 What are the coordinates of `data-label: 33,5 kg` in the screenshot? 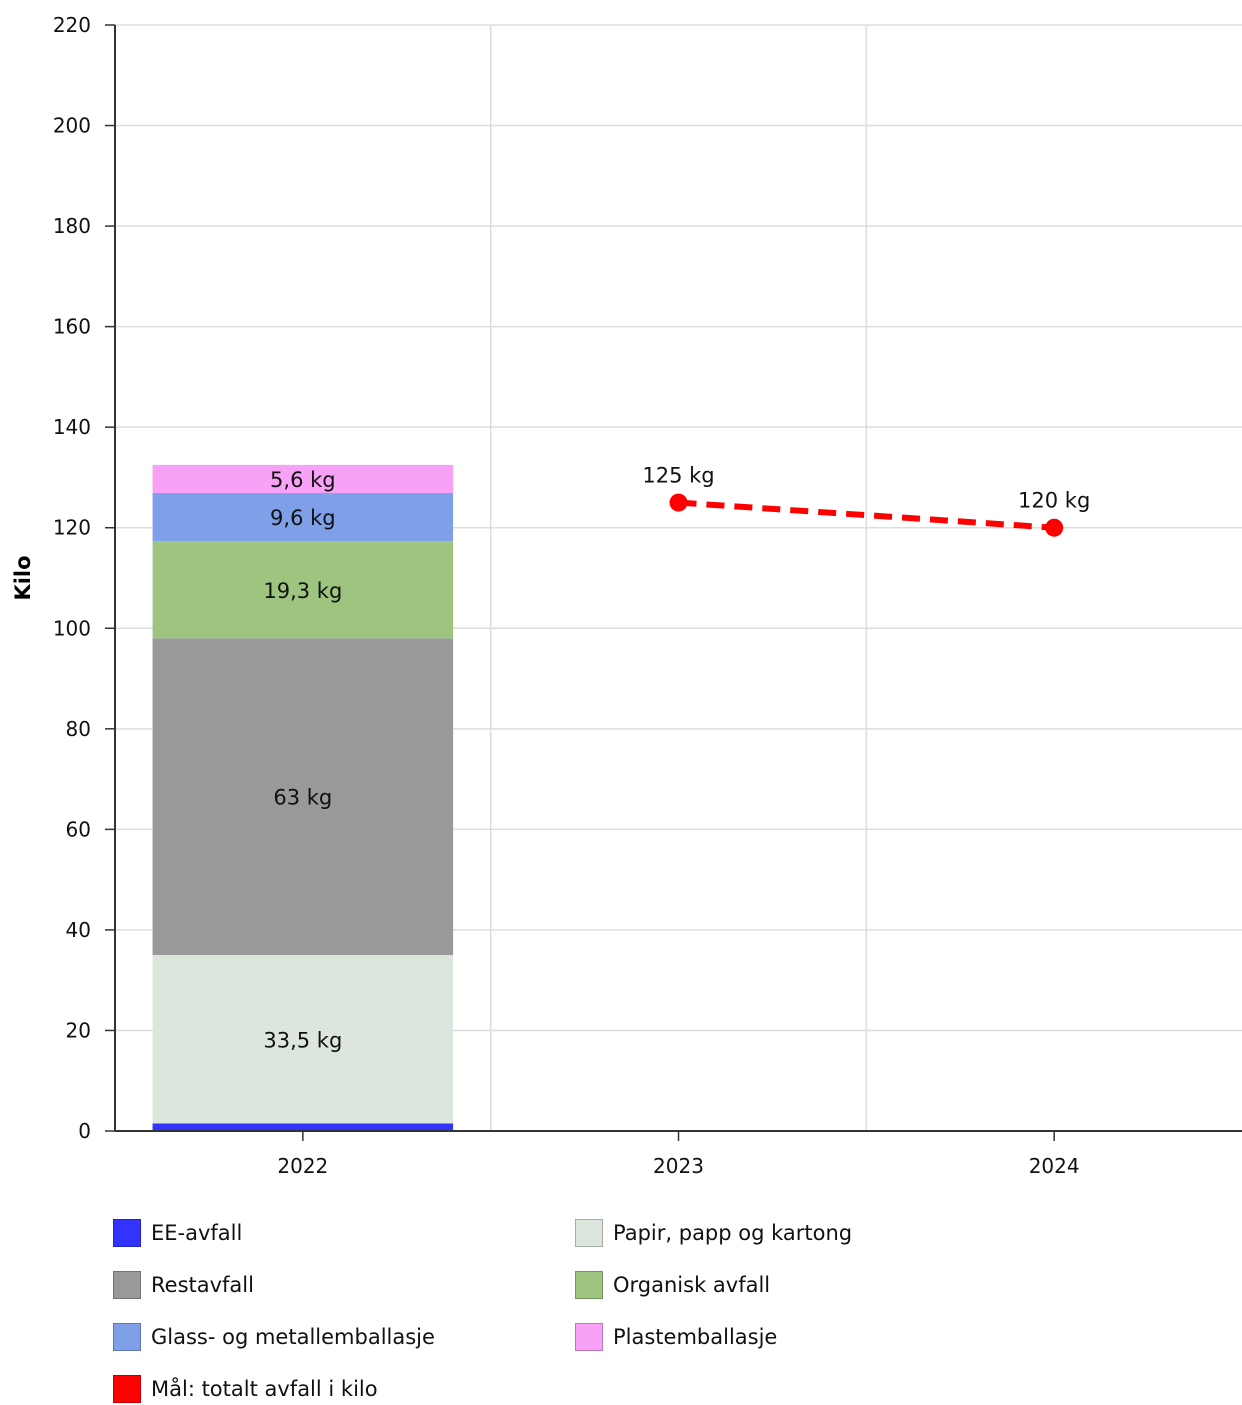 It's located at (302, 1040).